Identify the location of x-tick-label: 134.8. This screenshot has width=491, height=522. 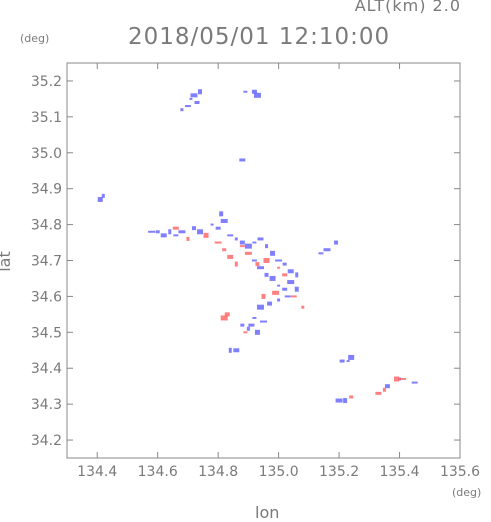
(218, 472).